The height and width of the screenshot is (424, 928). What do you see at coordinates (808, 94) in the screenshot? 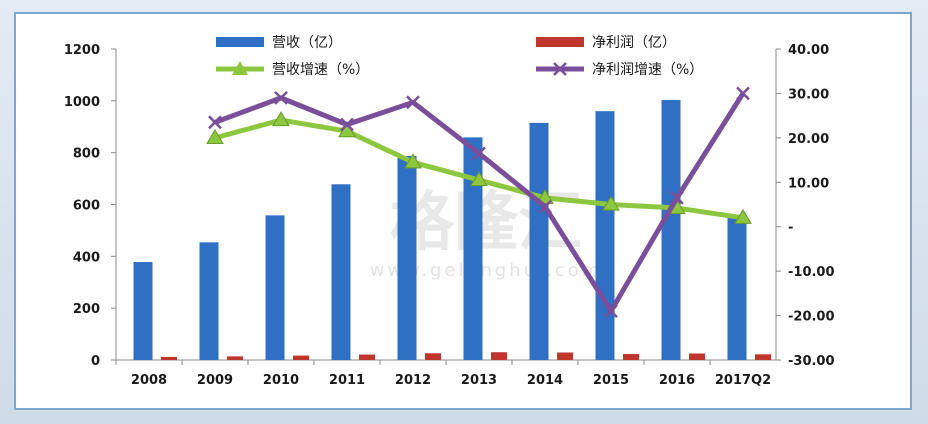
I see `right-tick-label: 30.00` at bounding box center [808, 94].